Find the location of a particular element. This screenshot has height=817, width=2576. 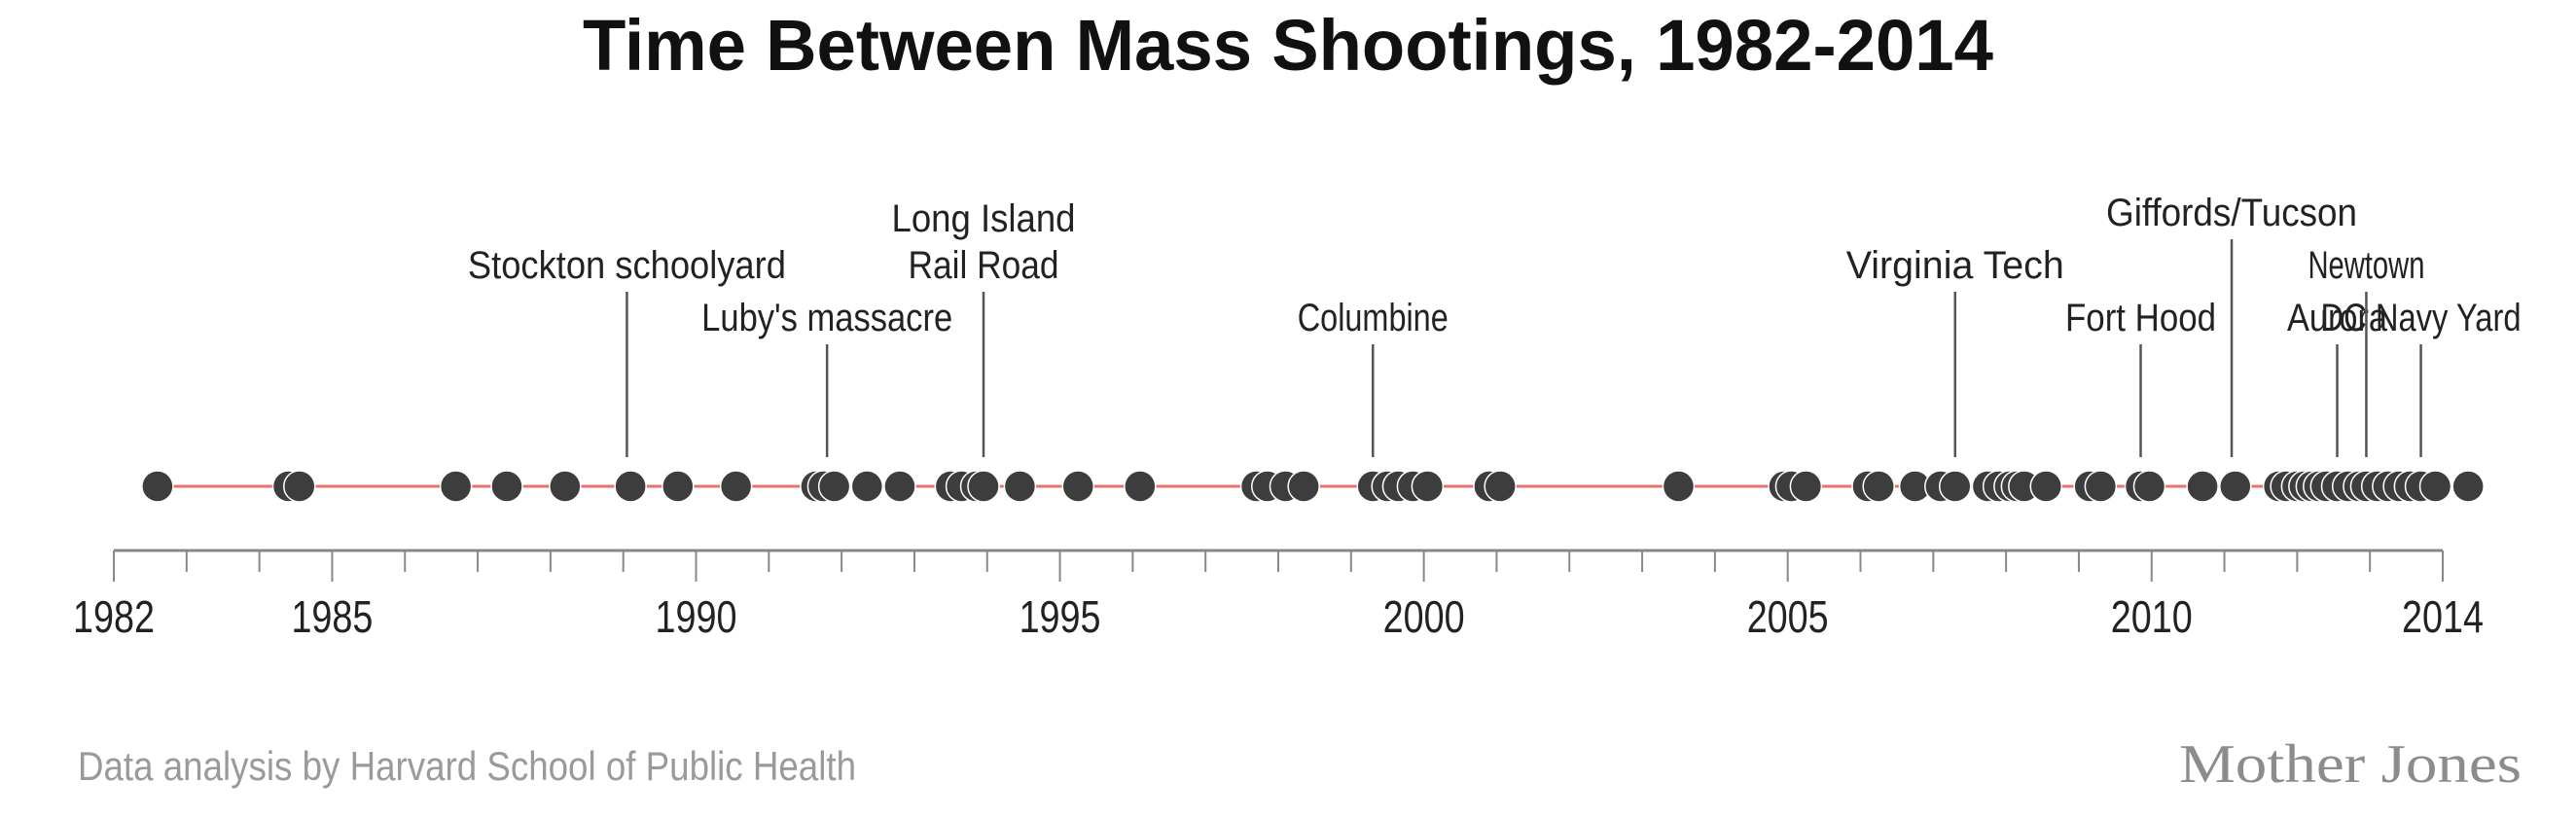

tick-label: 2014 is located at coordinates (2443, 616).